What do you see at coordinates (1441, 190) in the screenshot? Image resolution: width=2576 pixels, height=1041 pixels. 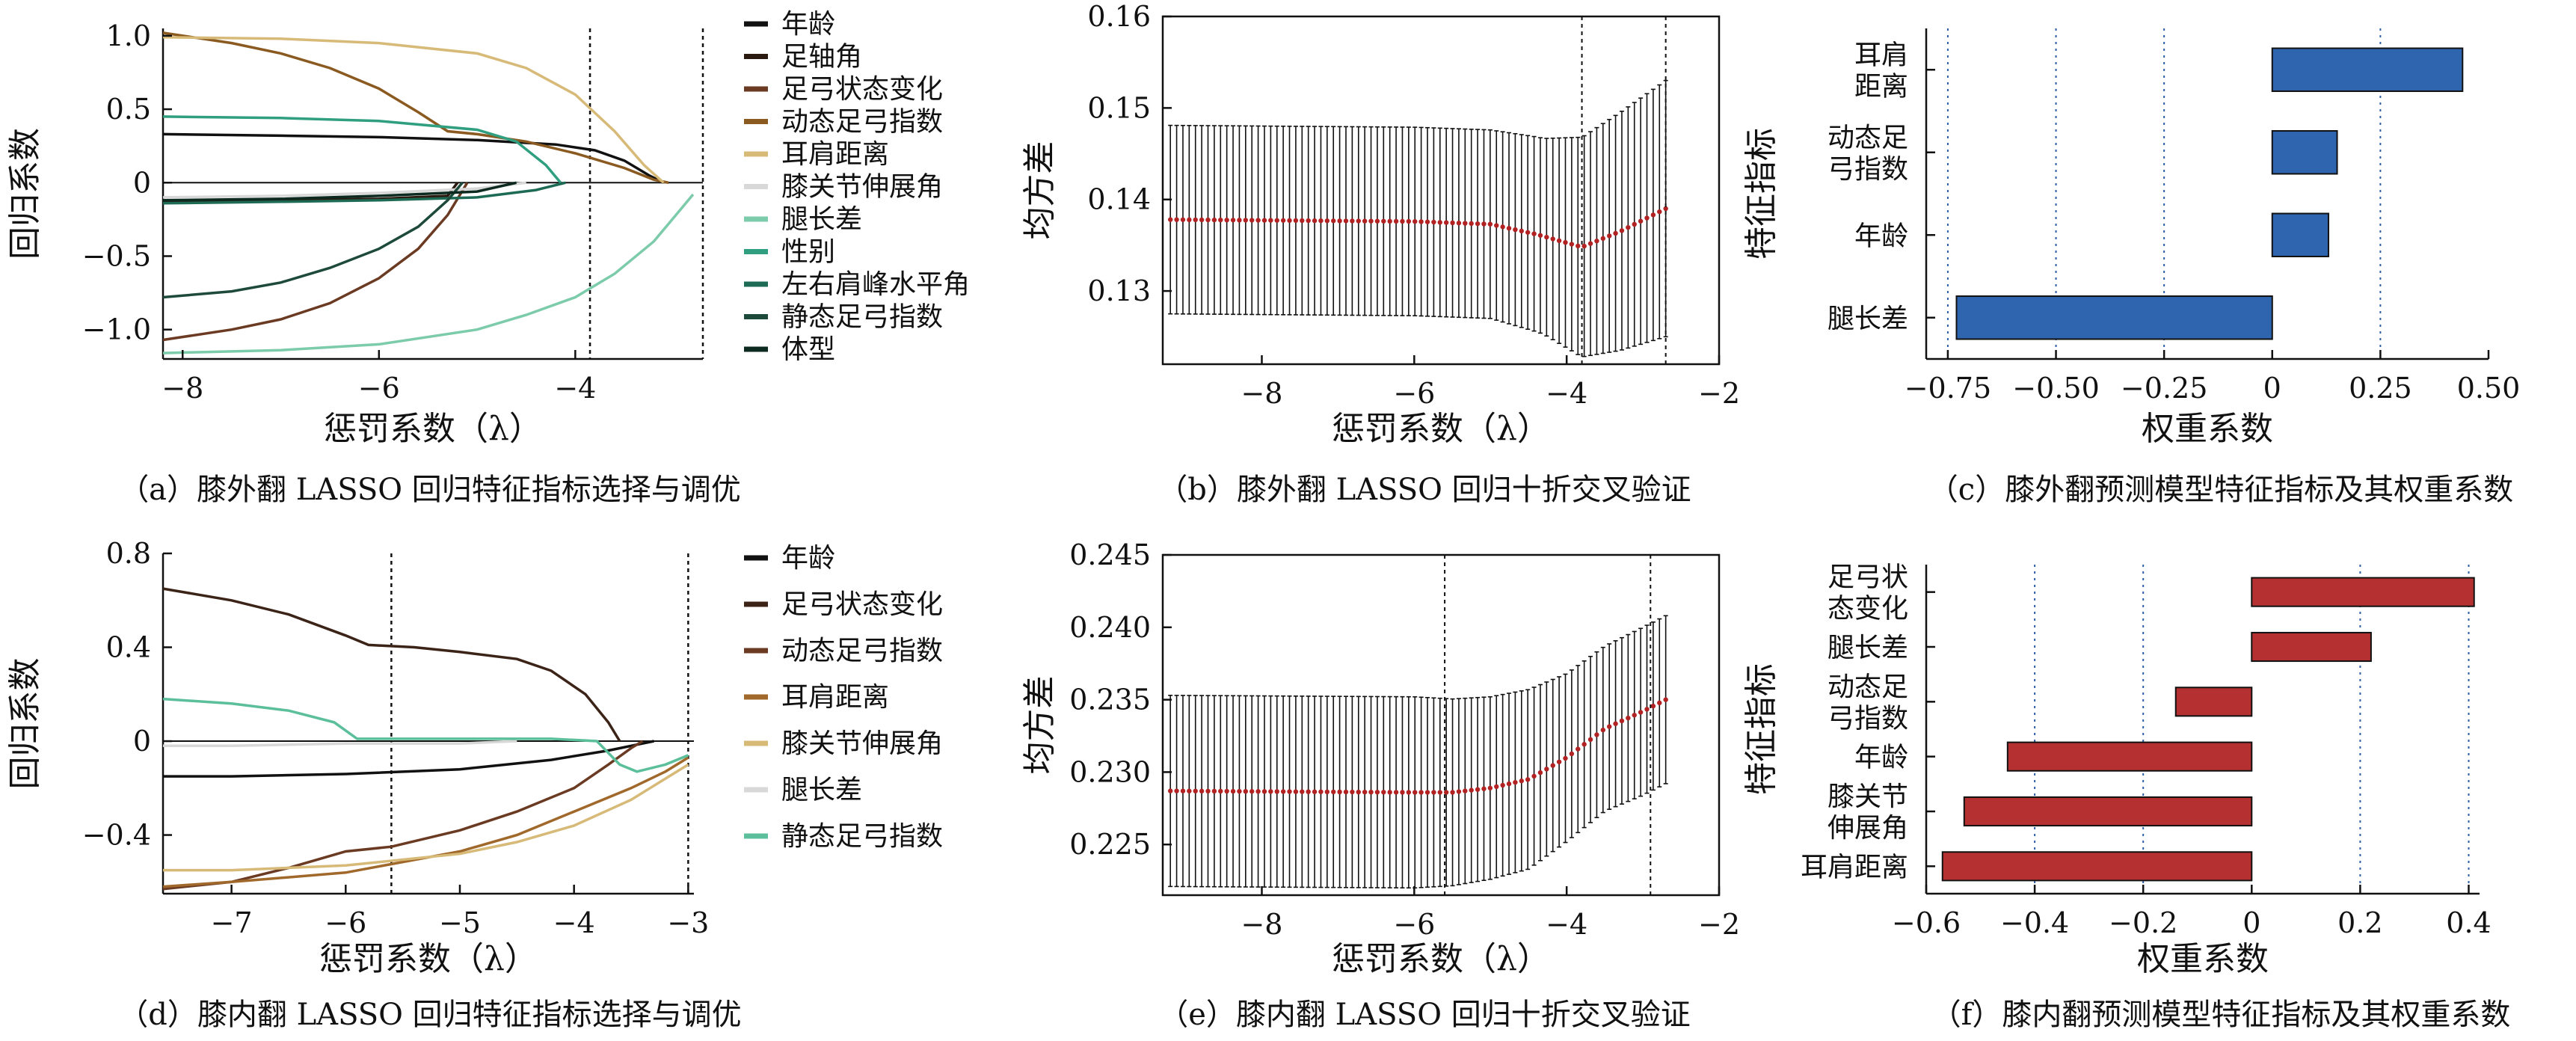 I see `plot-frame` at bounding box center [1441, 190].